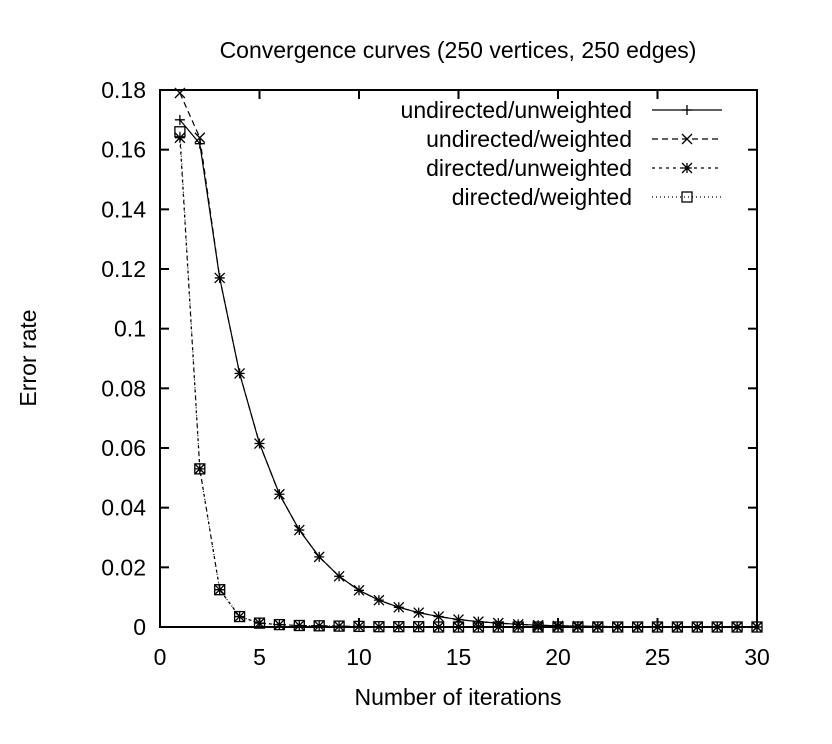 The height and width of the screenshot is (744, 832). Describe the element at coordinates (123, 209) in the screenshot. I see `y-tick-label: 0.14` at that location.